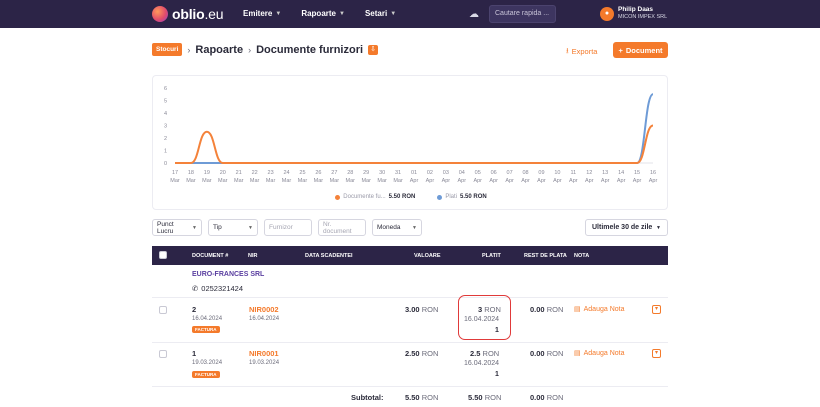 The image size is (820, 407). I want to click on document-number: 2, so click(194, 309).